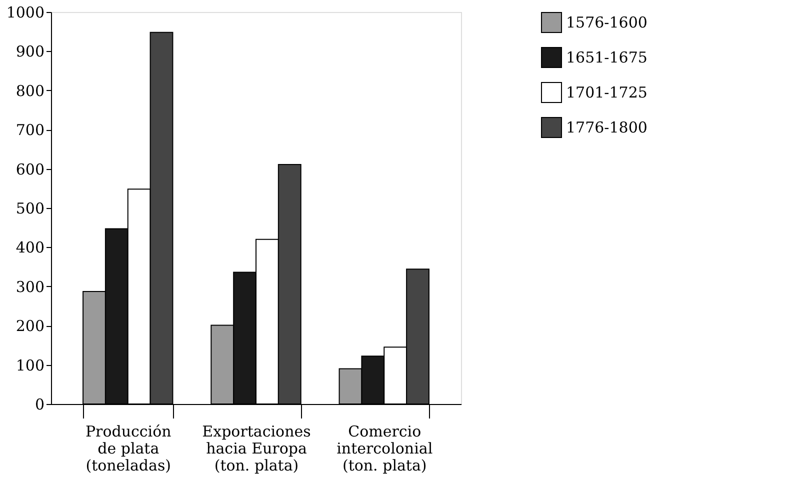 This screenshot has height=488, width=788. What do you see at coordinates (607, 93) in the screenshot?
I see `legend-label: 1701-1725` at bounding box center [607, 93].